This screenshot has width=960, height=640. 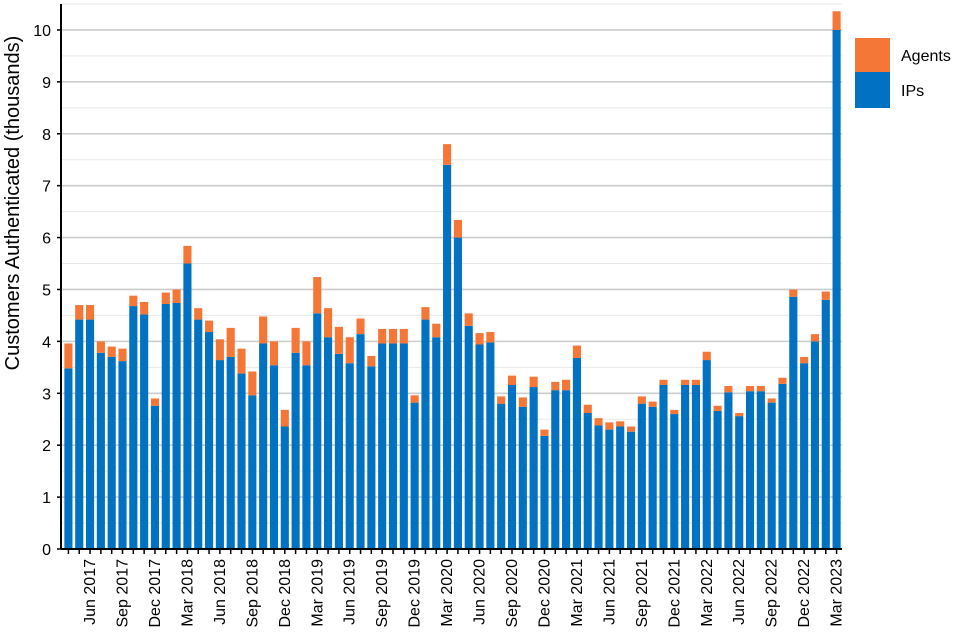 What do you see at coordinates (46, 83) in the screenshot?
I see `y-tick-label: 9` at bounding box center [46, 83].